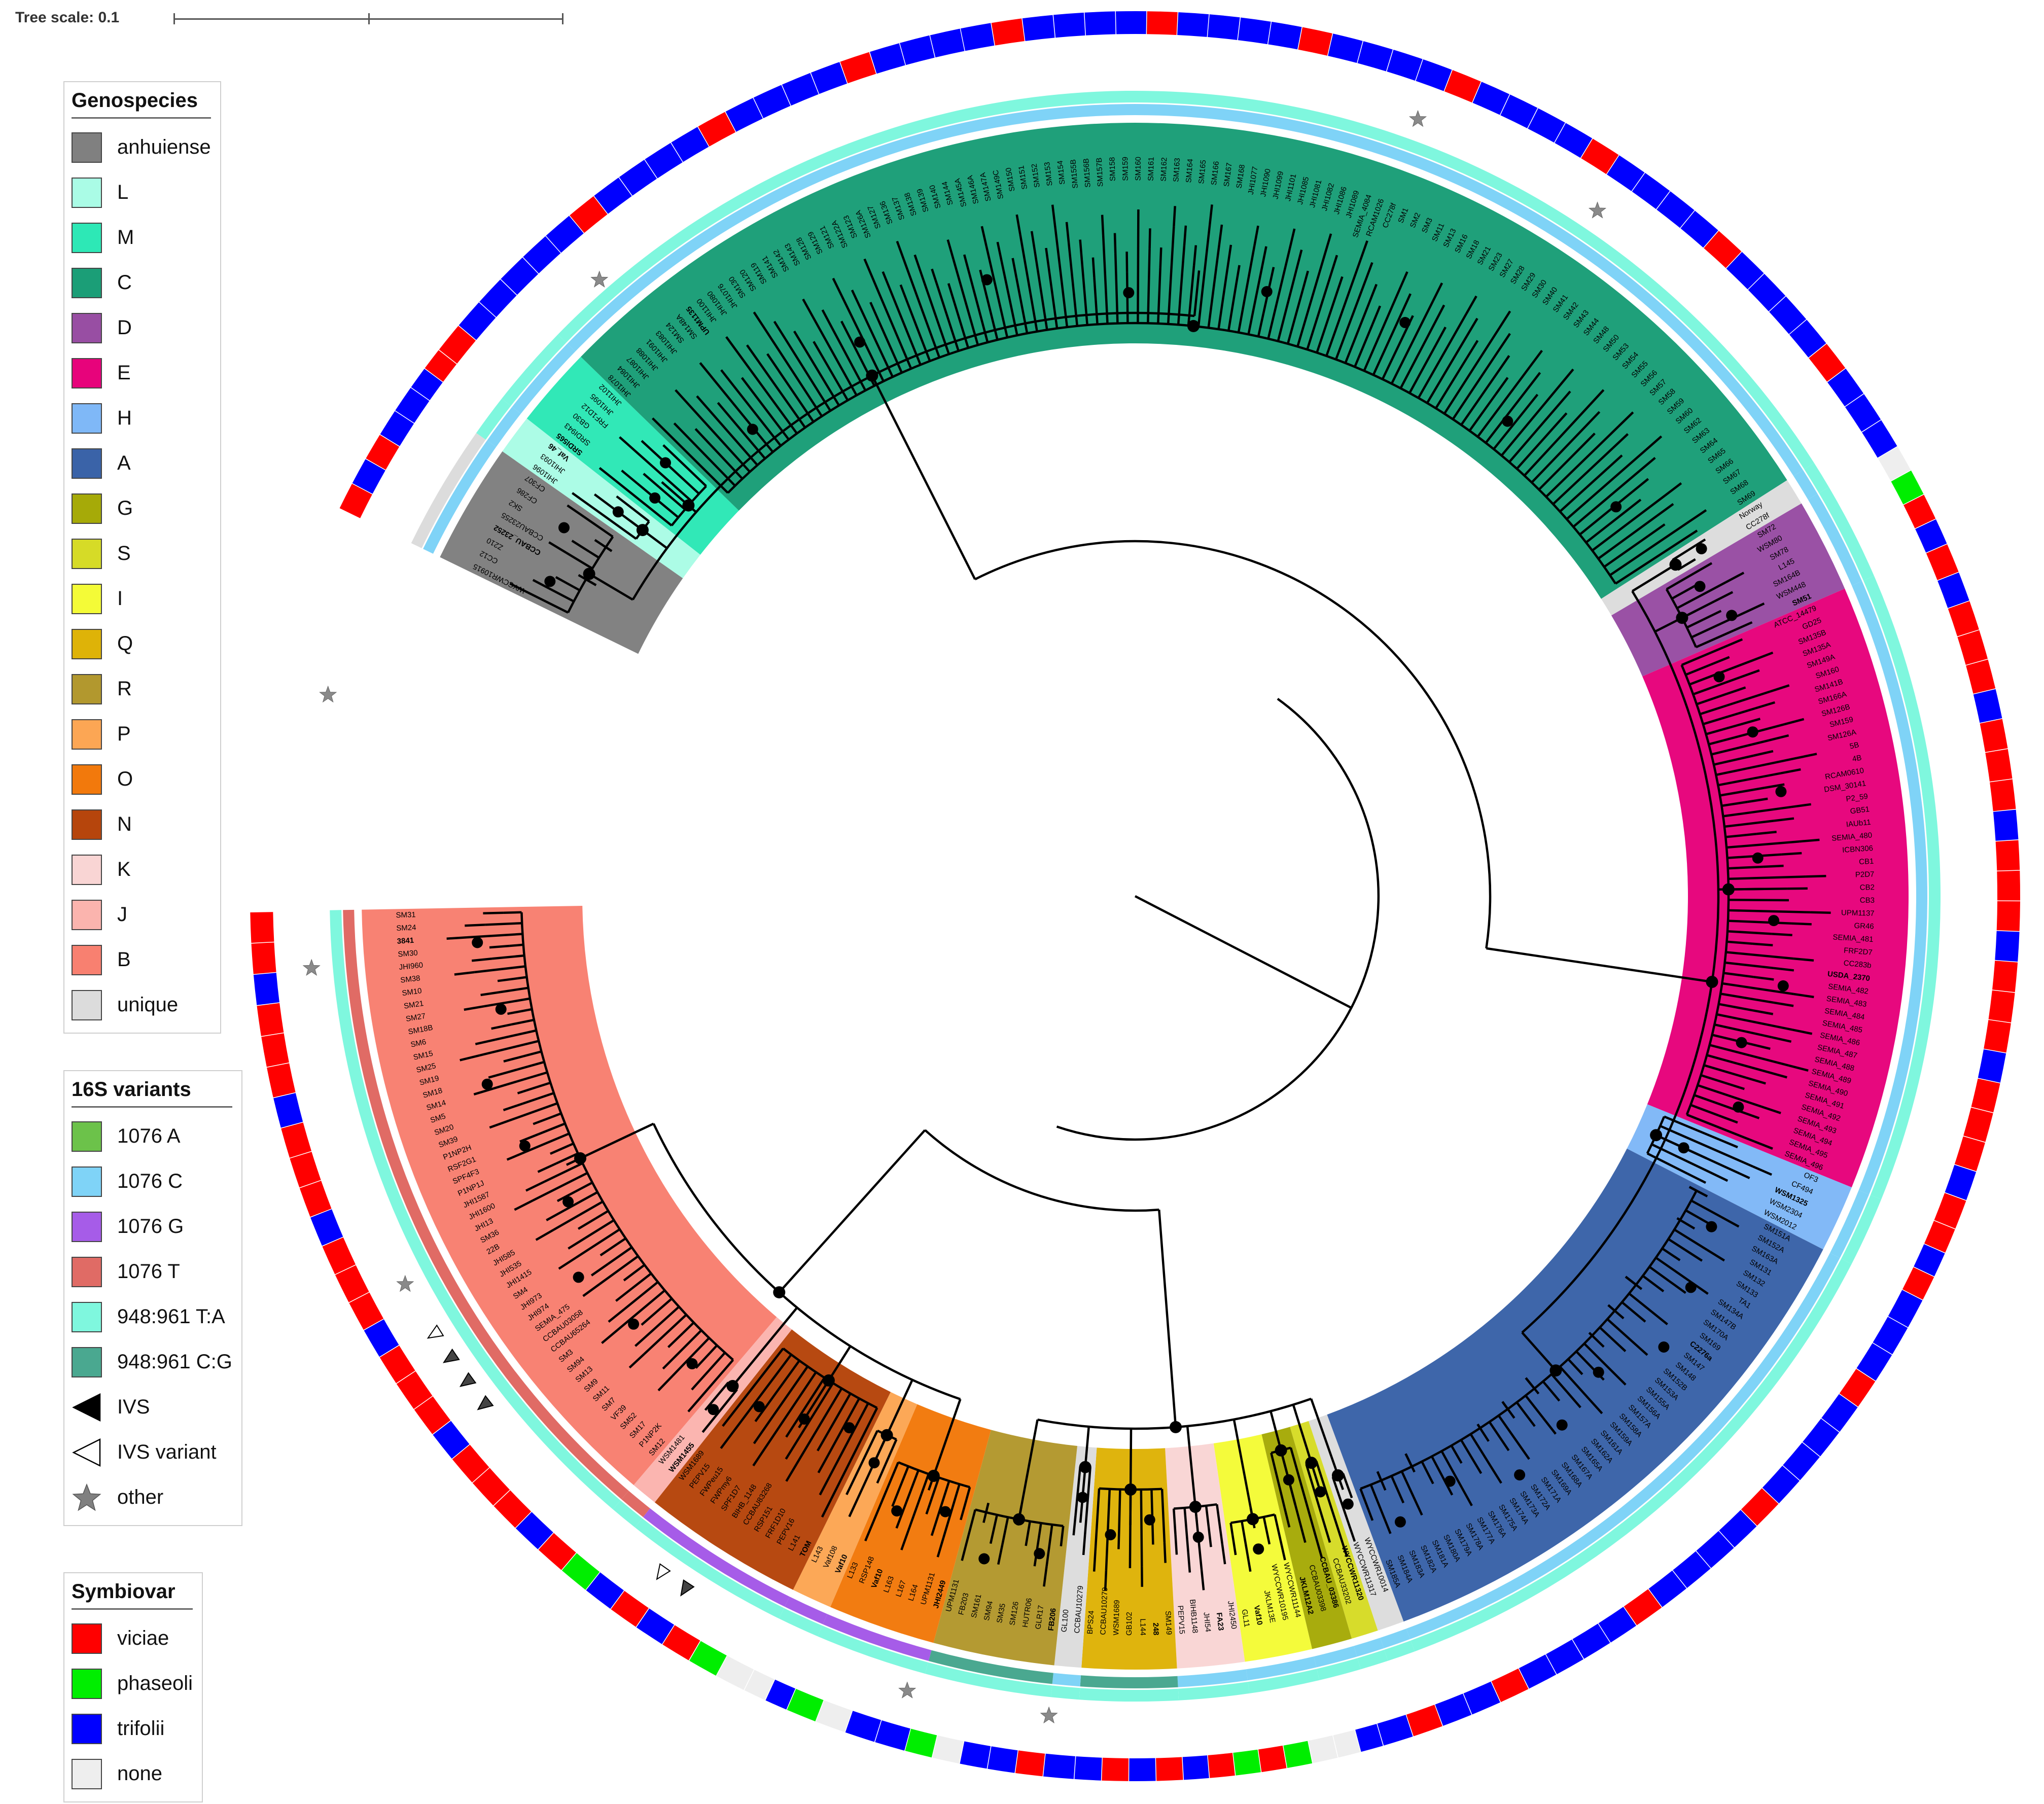  Describe the element at coordinates (141, 598) in the screenshot. I see `legend-item-i: I` at that location.